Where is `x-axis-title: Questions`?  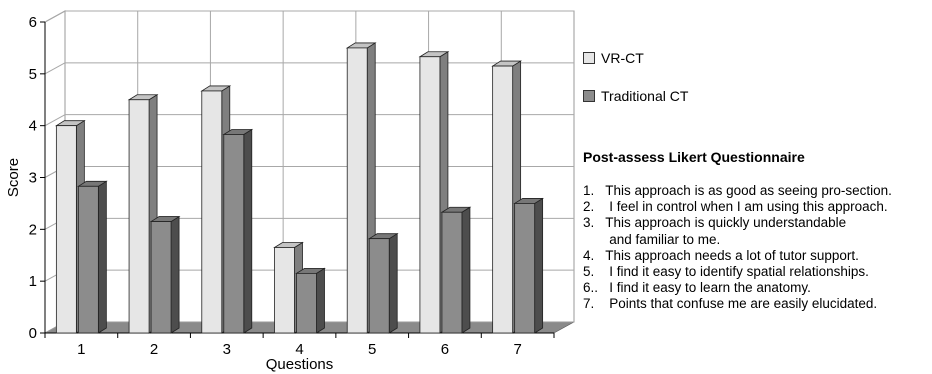 x-axis-title: Questions is located at coordinates (300, 364).